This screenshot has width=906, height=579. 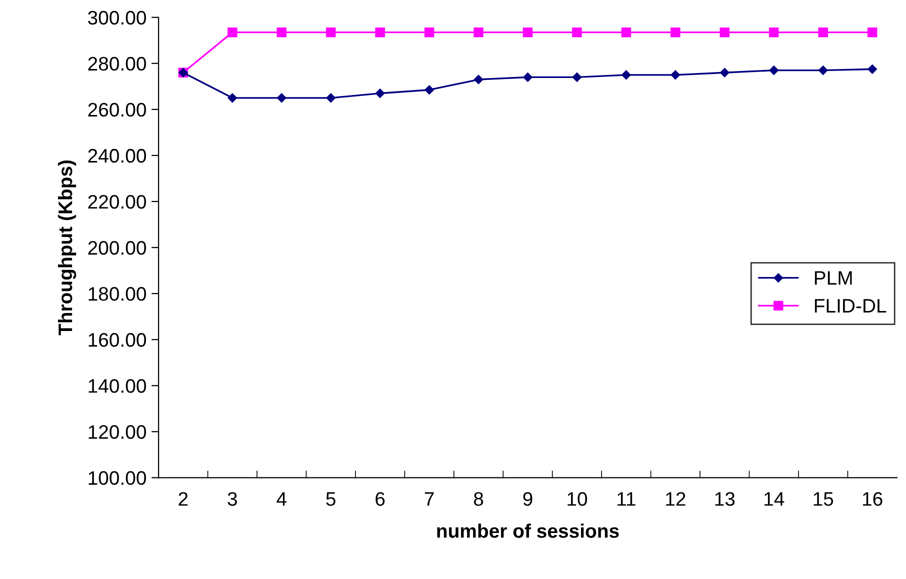 I want to click on y-tick-label: 140.00, so click(x=117, y=386).